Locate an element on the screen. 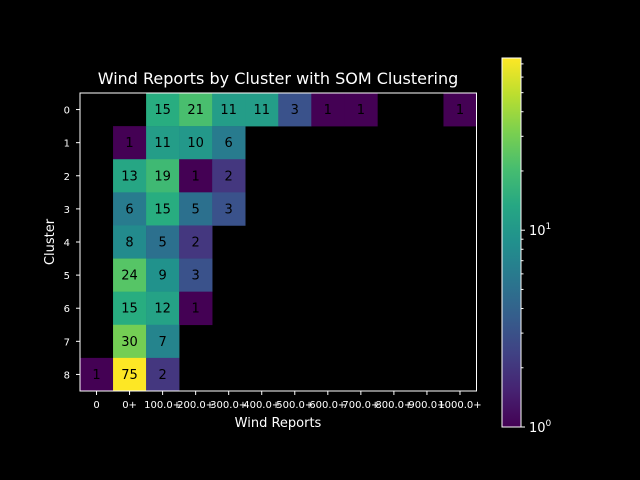 The image size is (640, 480). cell-value-label: 8 is located at coordinates (129, 243).